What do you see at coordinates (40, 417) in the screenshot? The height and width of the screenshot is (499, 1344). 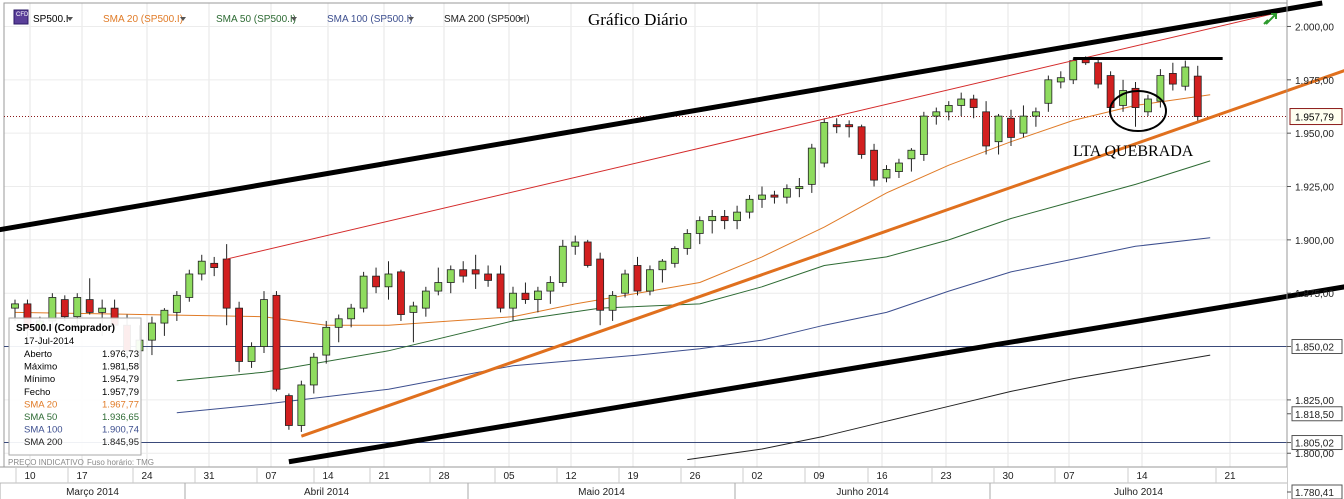 I see `info-row-label: SMA 50` at bounding box center [40, 417].